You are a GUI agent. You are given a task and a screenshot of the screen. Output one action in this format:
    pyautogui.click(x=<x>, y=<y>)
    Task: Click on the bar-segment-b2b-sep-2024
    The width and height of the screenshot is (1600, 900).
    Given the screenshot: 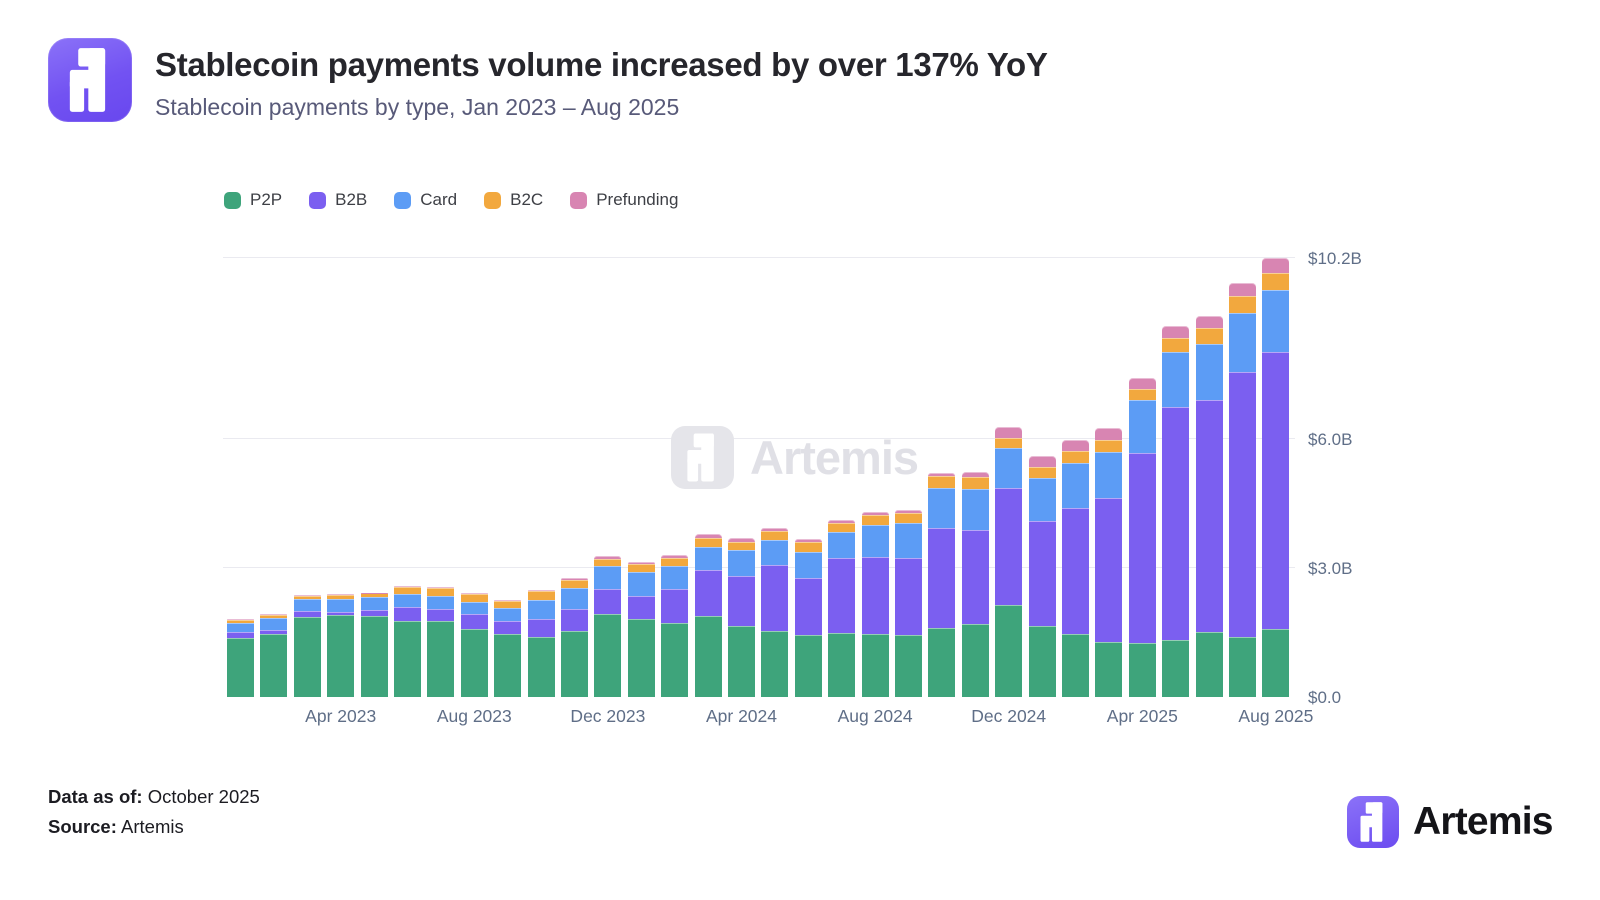 What is the action you would take?
    pyautogui.click(x=908, y=597)
    